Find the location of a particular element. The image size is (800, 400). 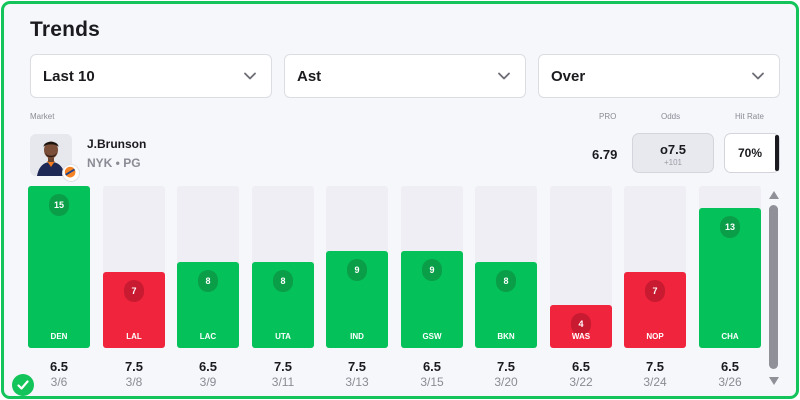

odds-label: Odds is located at coordinates (671, 116).